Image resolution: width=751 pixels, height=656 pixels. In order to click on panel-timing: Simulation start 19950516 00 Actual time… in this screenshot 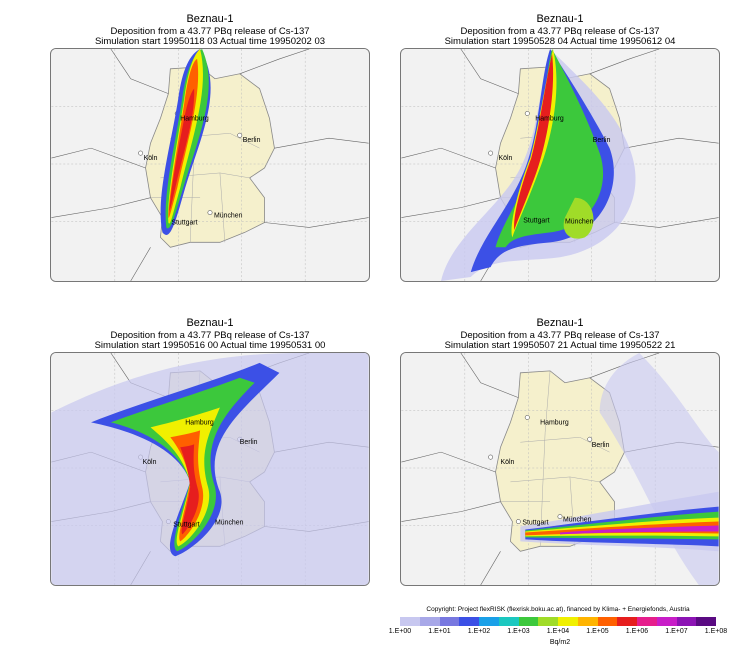, I will do `click(210, 345)`.